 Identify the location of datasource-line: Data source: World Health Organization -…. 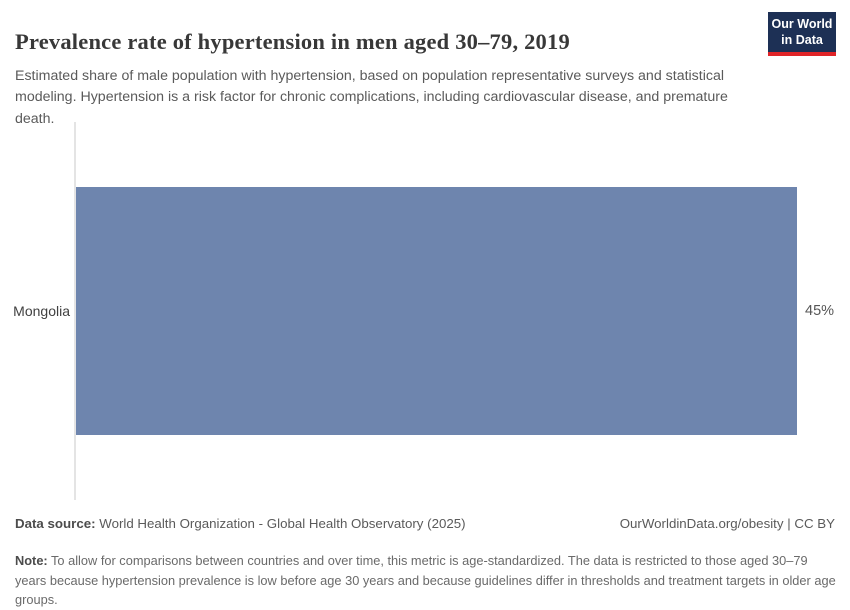
(240, 523).